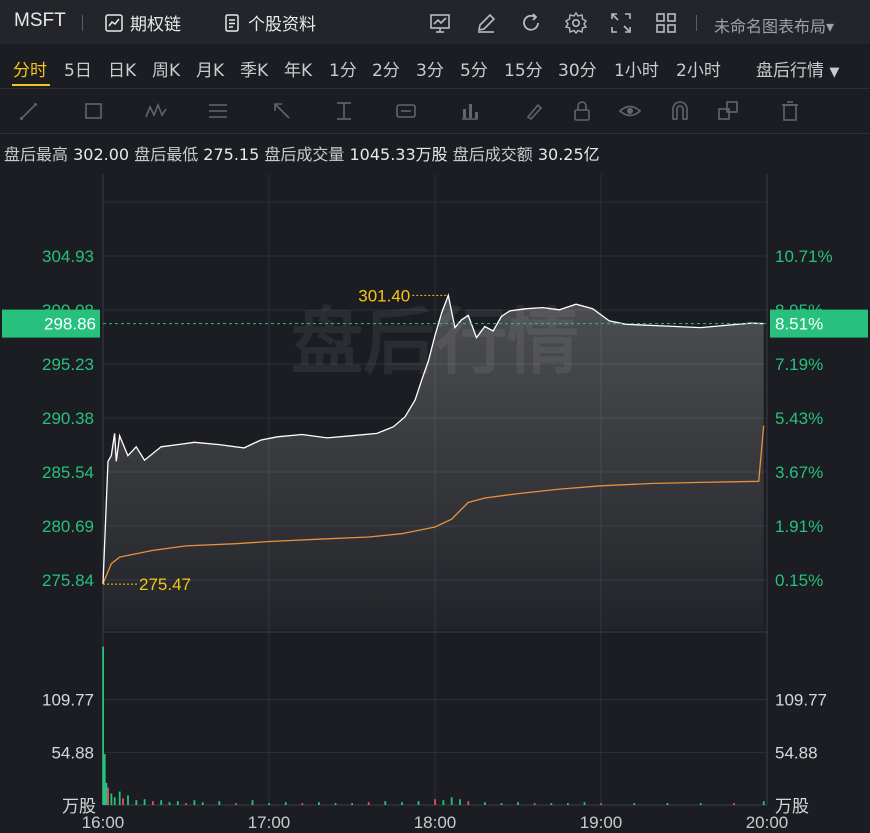 This screenshot has height=833, width=870. Describe the element at coordinates (534, 111) in the screenshot. I see `brush-icon` at that location.